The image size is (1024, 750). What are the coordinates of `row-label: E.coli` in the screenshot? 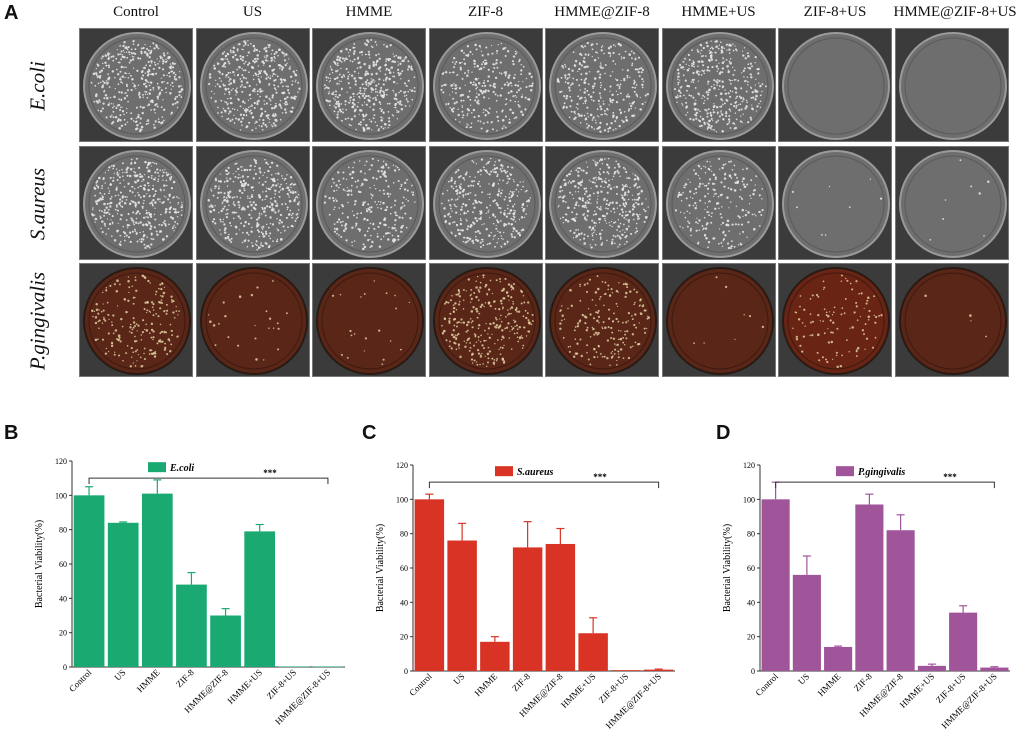 It's located at (37, 86).